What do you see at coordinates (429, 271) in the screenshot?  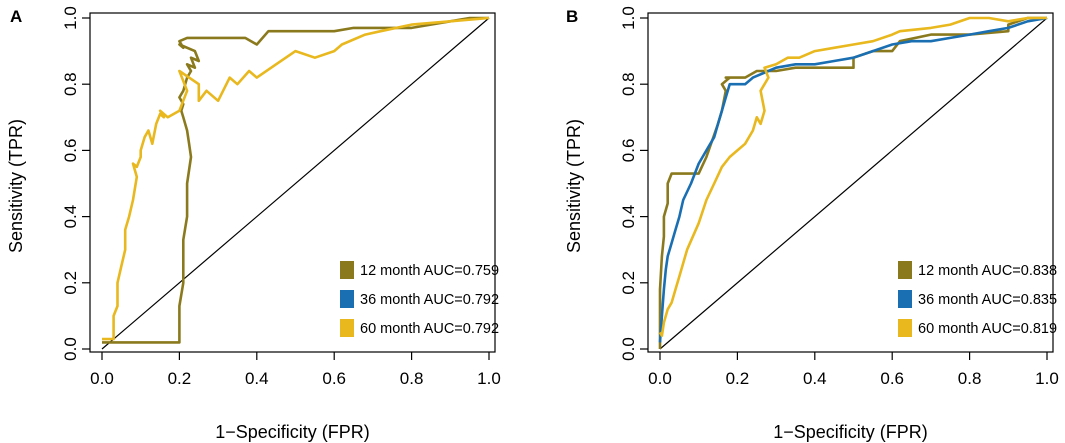 I see `legend-entry-label: 12 month AUC=0.759` at bounding box center [429, 271].